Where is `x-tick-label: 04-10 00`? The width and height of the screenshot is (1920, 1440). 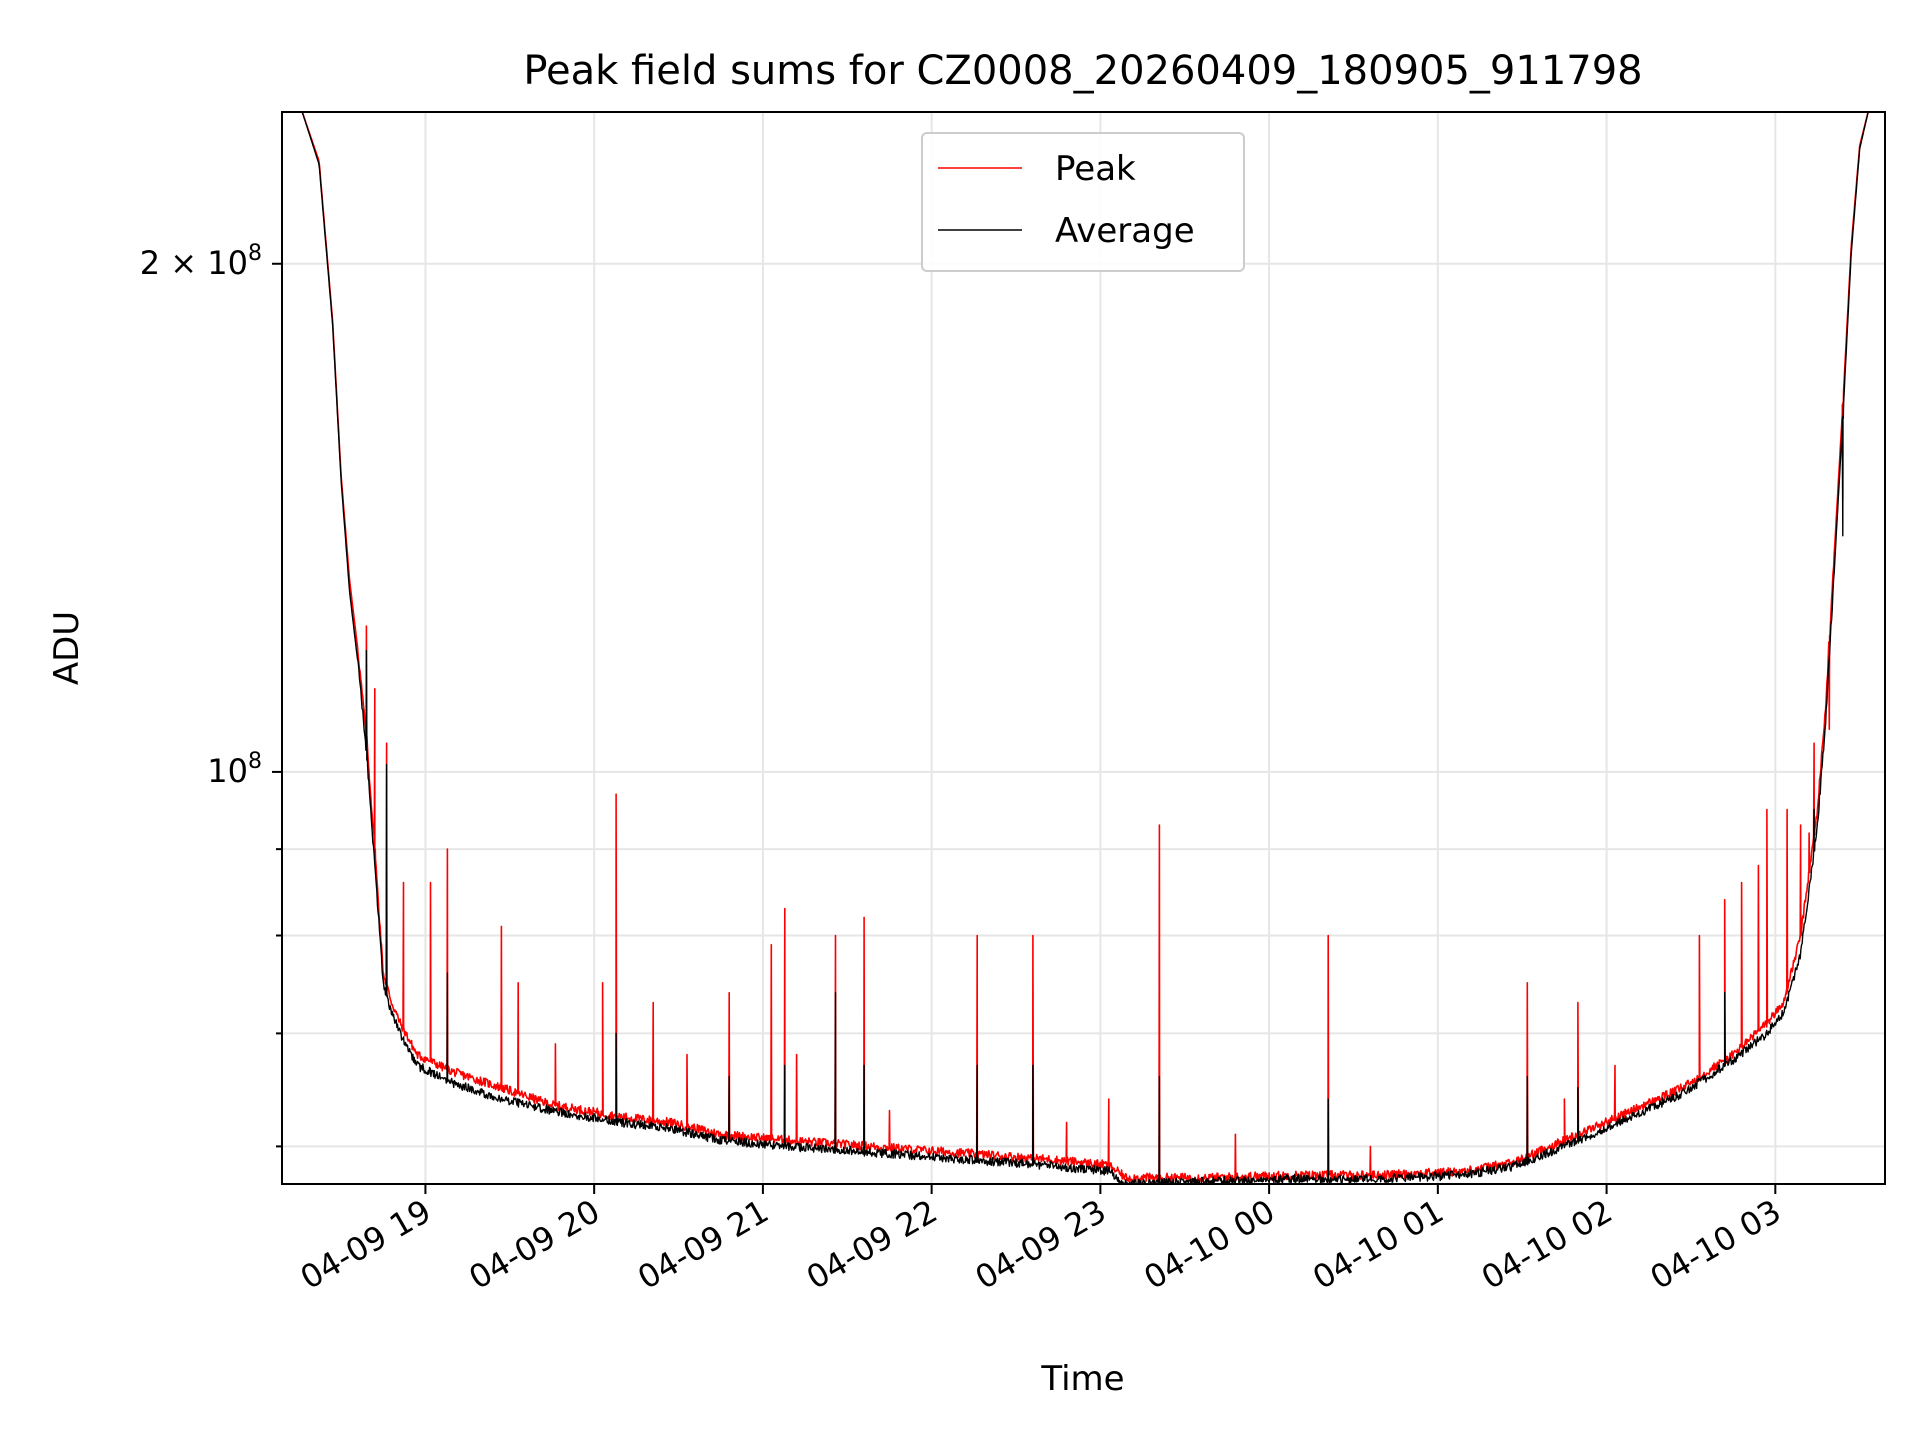
x-tick-label: 04-10 00 is located at coordinates (1210, 1244).